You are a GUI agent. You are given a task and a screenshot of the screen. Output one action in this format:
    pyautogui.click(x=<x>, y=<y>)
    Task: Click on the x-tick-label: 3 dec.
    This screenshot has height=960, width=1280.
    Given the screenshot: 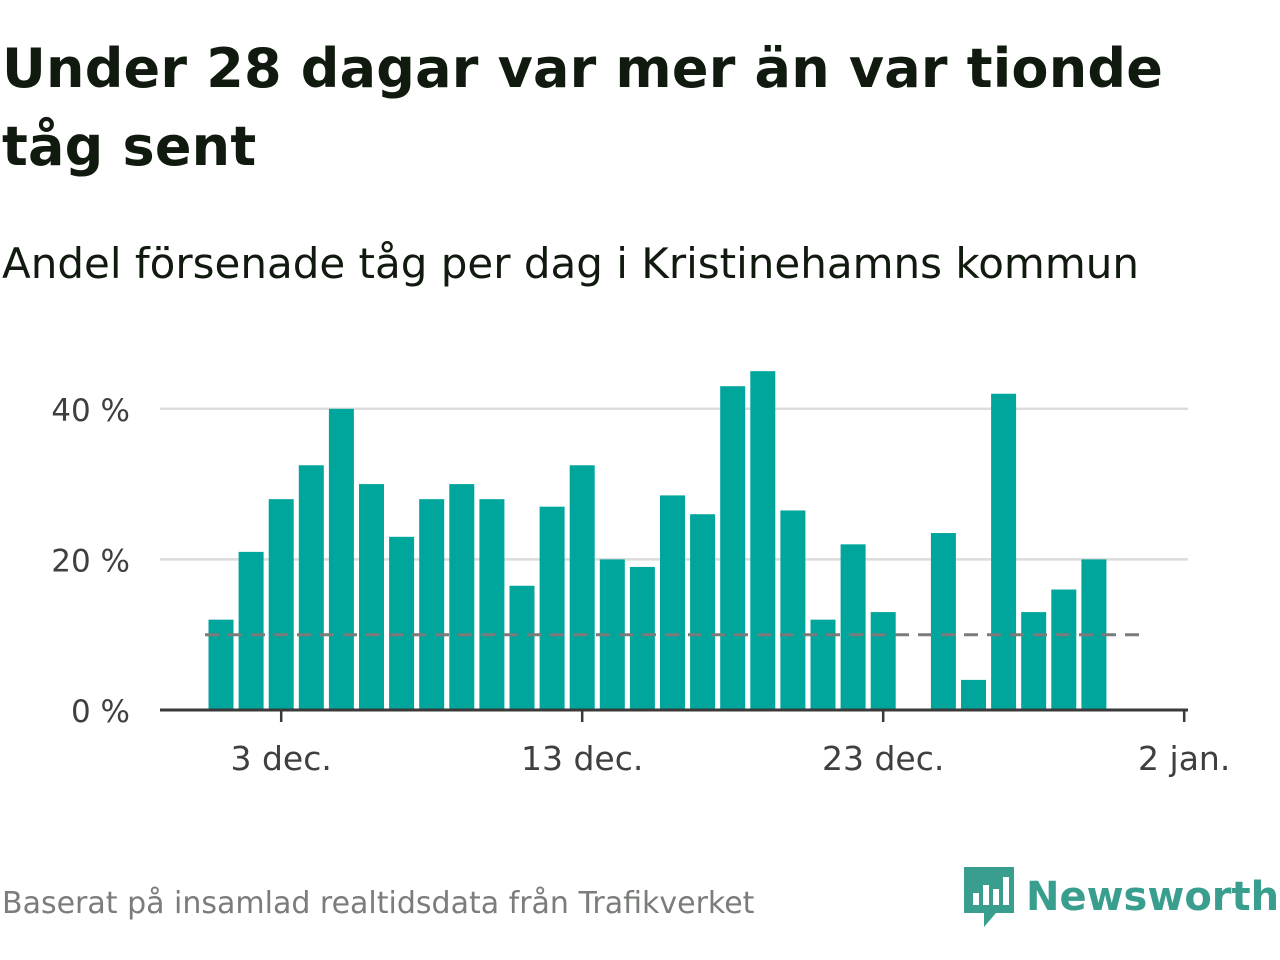 What is the action you would take?
    pyautogui.click(x=281, y=758)
    